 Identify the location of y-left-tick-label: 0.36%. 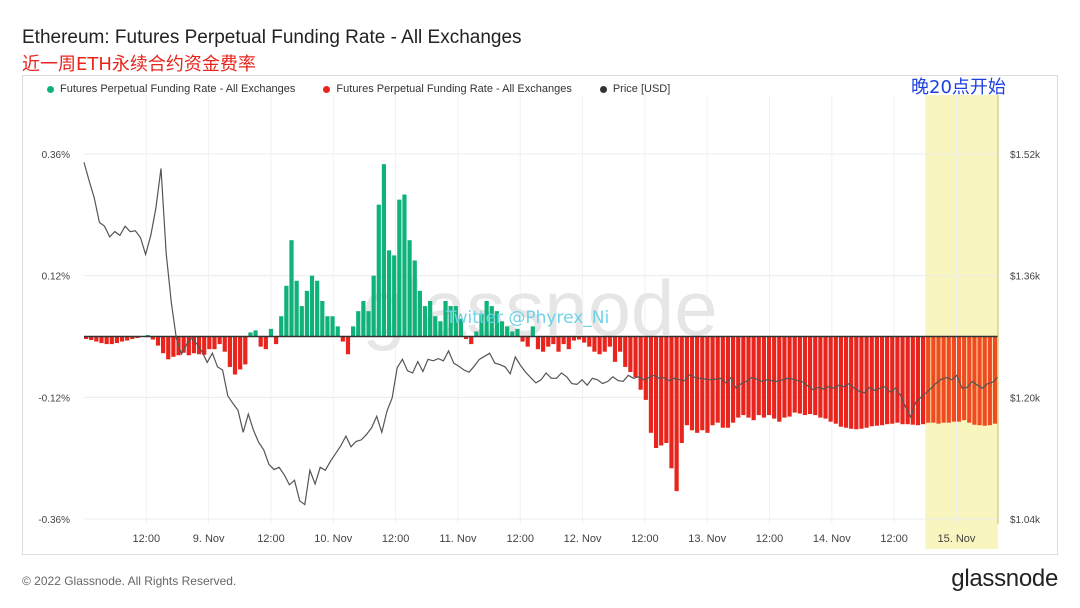
(56, 155).